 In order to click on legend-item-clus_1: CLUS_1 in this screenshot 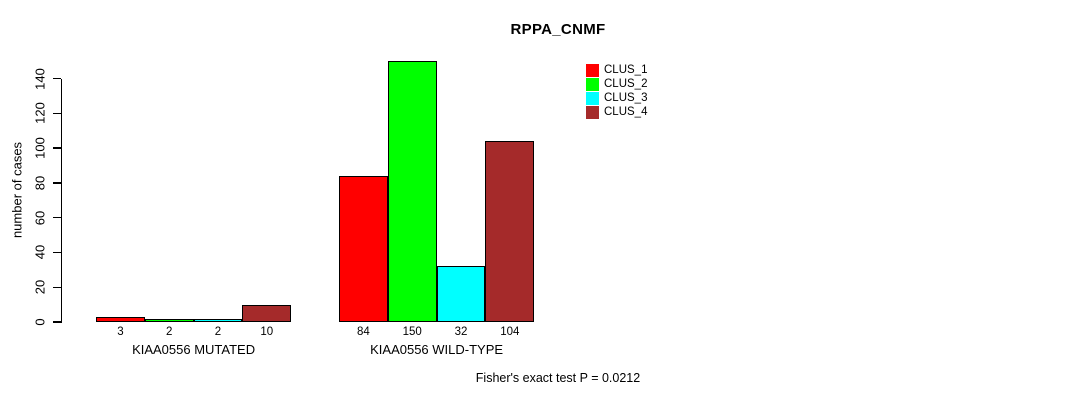, I will do `click(616, 70)`.